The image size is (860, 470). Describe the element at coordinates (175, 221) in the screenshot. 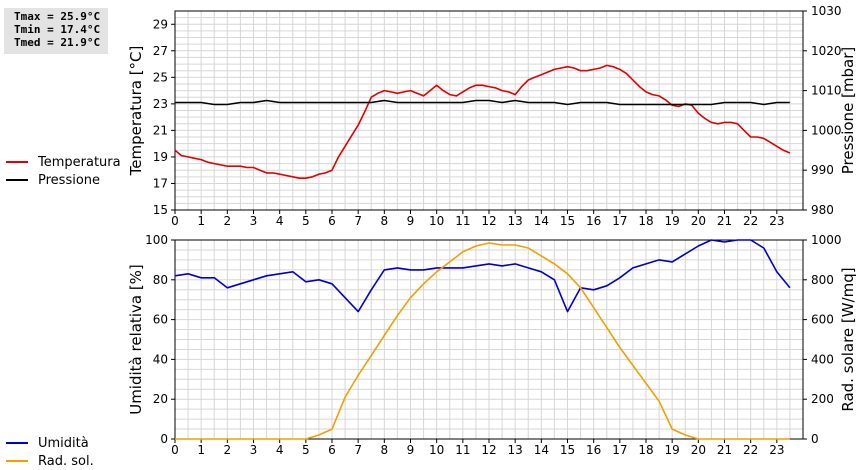

I see `top-x-tick-label: 0` at that location.